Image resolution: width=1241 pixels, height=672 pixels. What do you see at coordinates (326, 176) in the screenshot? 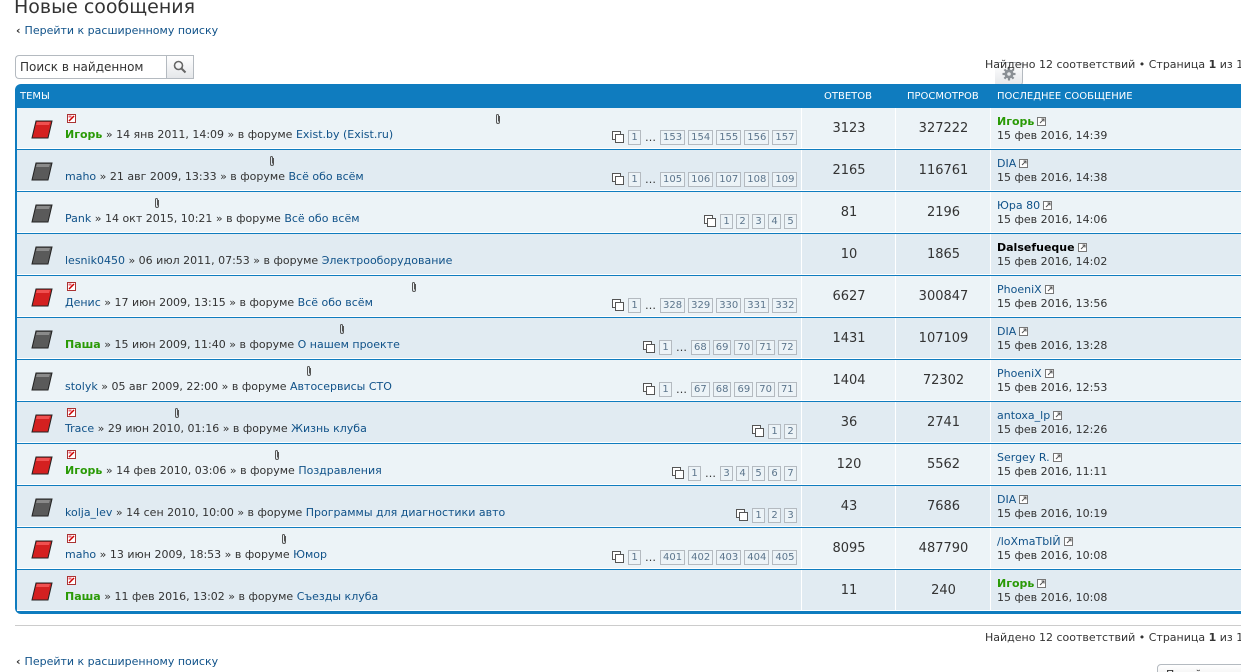
I see `topic-forum-link: Всё обо всём` at bounding box center [326, 176].